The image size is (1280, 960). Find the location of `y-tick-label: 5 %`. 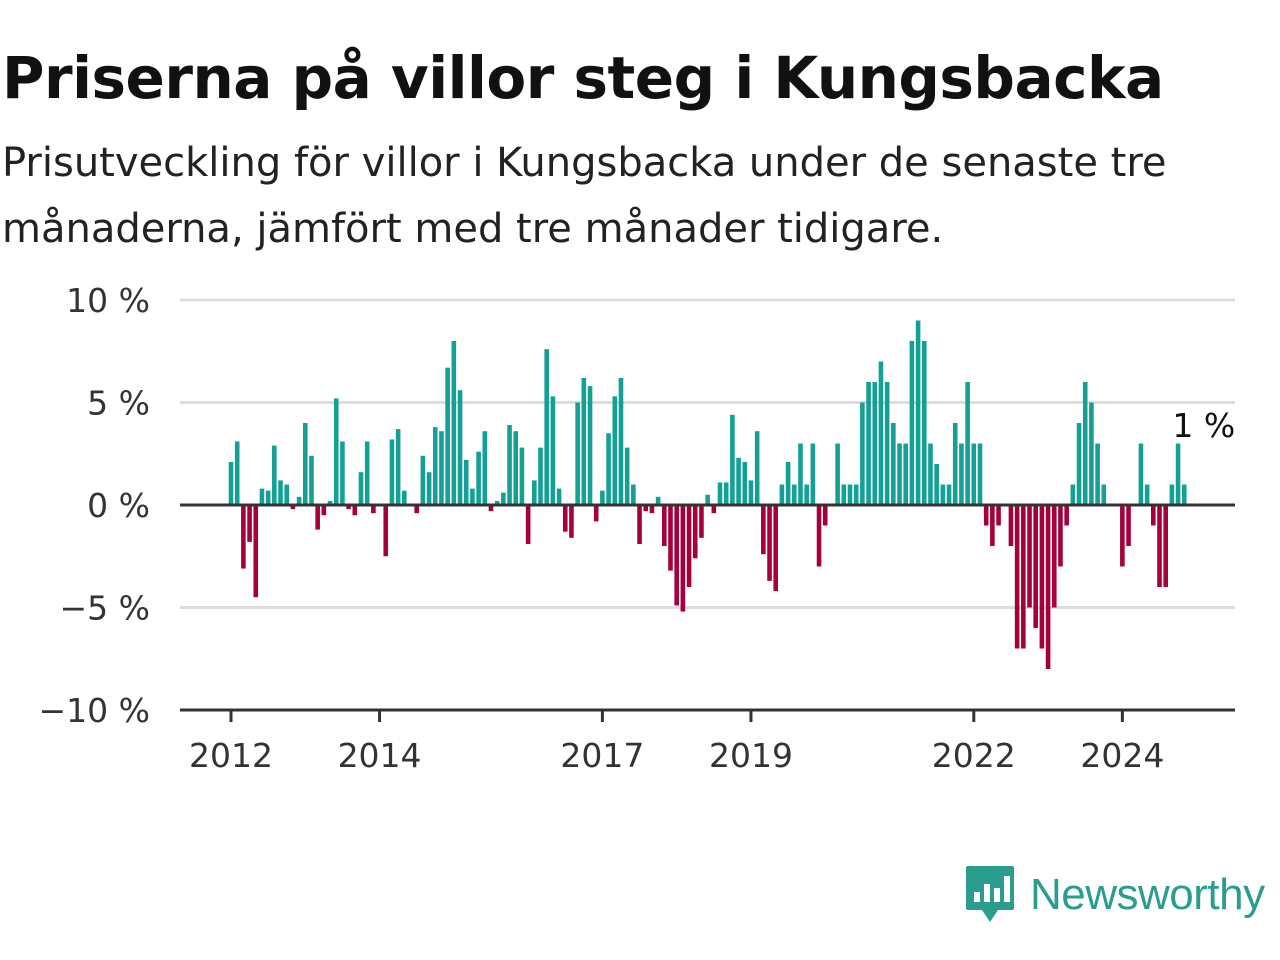

y-tick-label: 5 % is located at coordinates (118, 403).